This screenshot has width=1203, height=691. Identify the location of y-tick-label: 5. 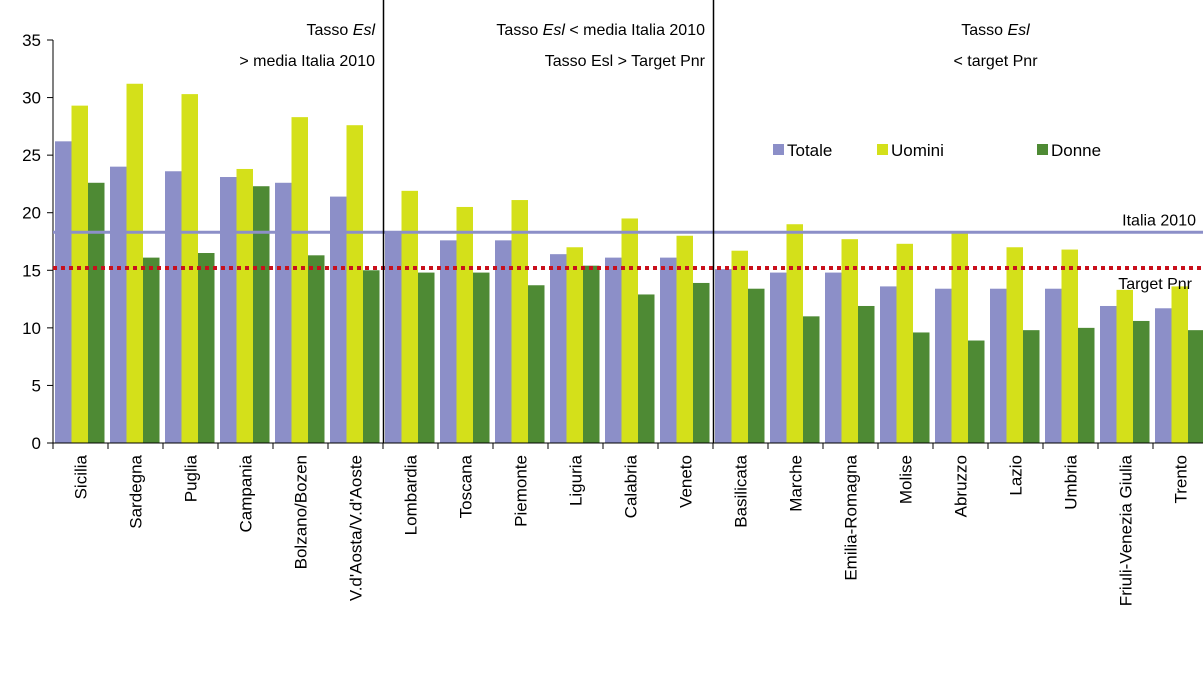
(36, 385).